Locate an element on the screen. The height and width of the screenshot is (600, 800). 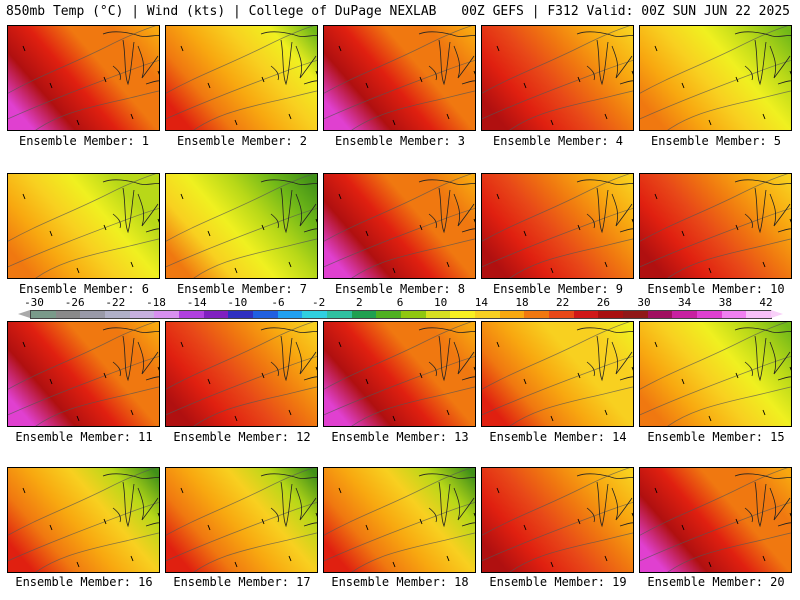
ensemble-member-label: Ensemble Member: 9 is located at coordinates (558, 289).